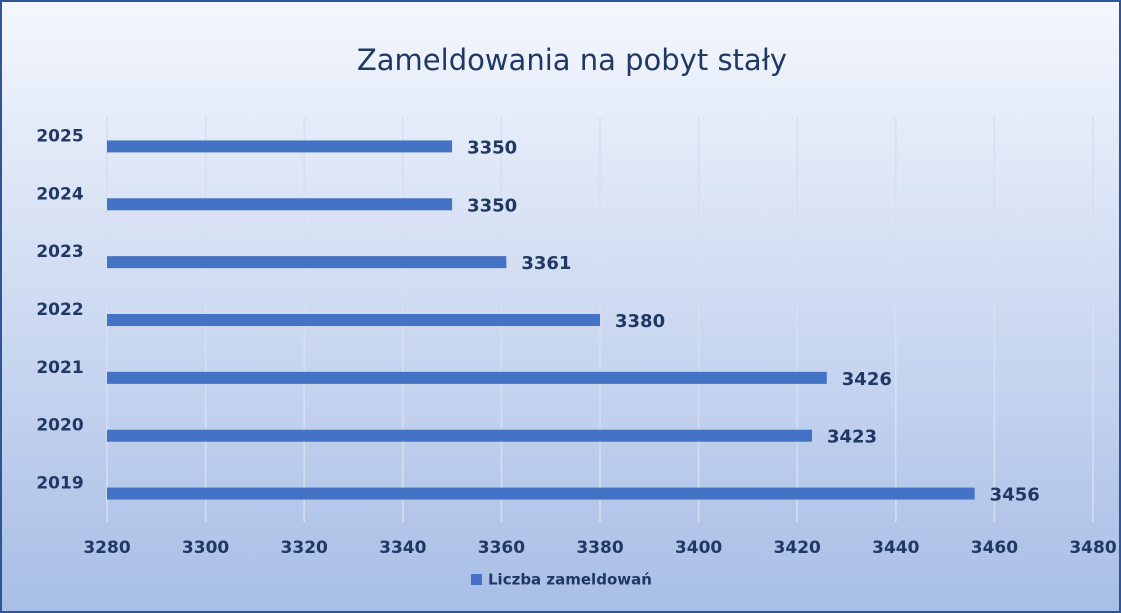 This screenshot has height=613, width=1121. What do you see at coordinates (205, 548) in the screenshot?
I see `x-tick-label: 3300` at bounding box center [205, 548].